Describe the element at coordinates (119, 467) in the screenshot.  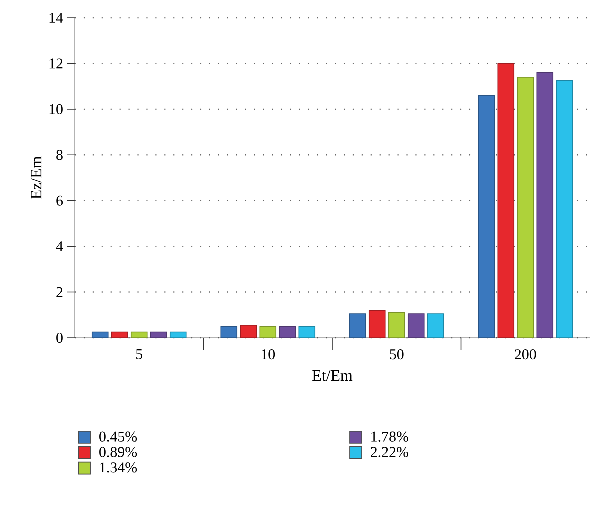
I see `legend-label: 1.34%` at that location.